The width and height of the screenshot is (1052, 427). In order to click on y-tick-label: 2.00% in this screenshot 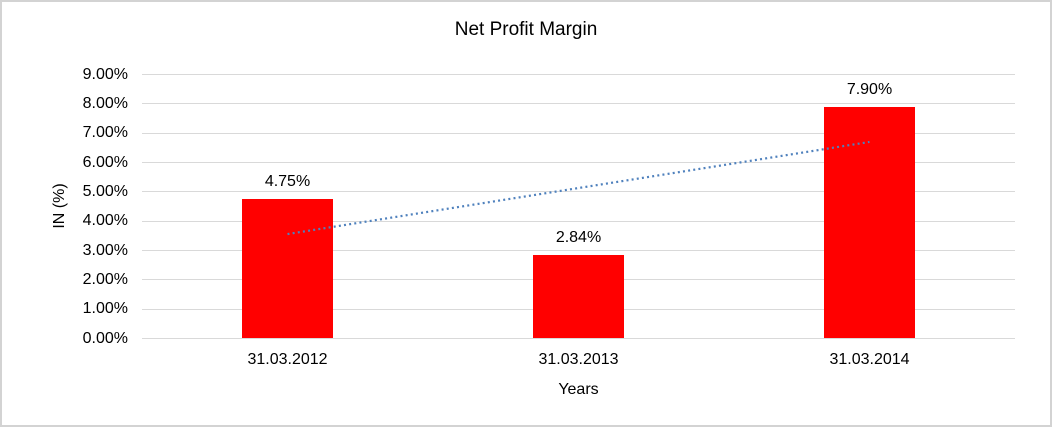, I will do `click(105, 279)`.